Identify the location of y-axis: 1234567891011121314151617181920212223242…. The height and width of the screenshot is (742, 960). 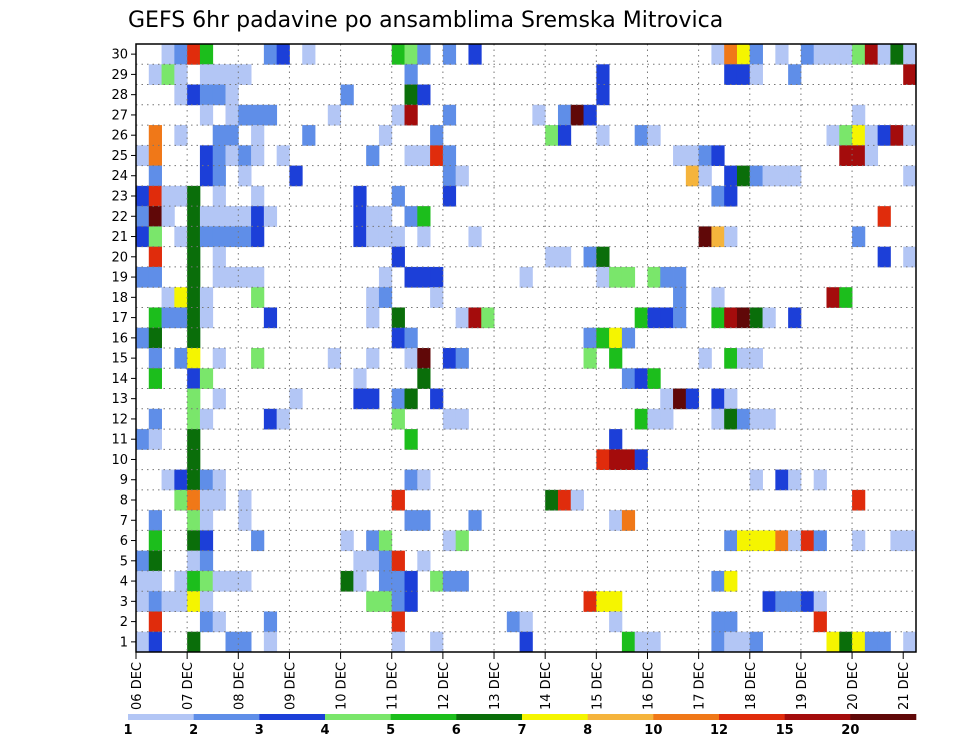
(123, 349).